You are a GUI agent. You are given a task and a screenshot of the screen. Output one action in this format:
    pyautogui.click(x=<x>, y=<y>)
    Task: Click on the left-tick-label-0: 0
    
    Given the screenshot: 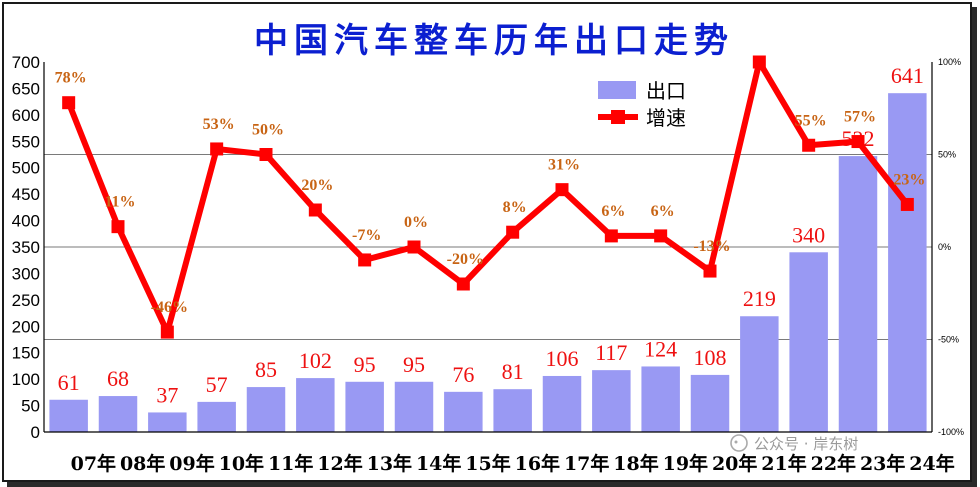 What is the action you would take?
    pyautogui.click(x=35, y=432)
    